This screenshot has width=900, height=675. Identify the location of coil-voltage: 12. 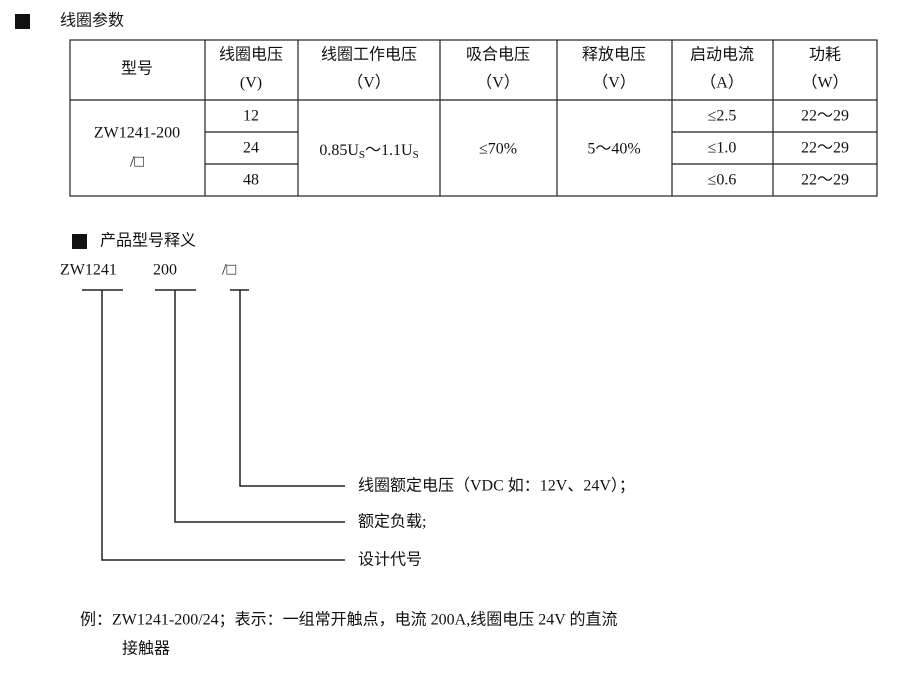
(251, 116).